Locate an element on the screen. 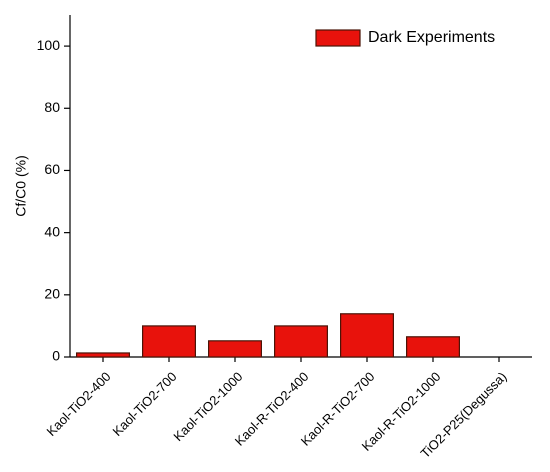  y-tick-label: 60 is located at coordinates (52, 169).